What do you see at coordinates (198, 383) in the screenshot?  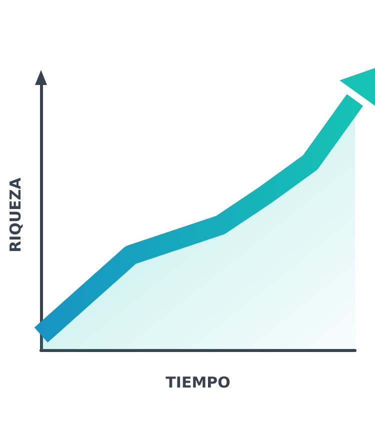 I see `x-axis-title: TIEMPO` at bounding box center [198, 383].